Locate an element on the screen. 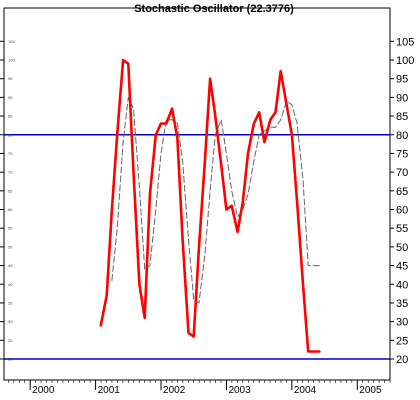 Image resolution: width=420 pixels, height=400 pixels. y-tick-label-left: 35 is located at coordinates (10, 302).